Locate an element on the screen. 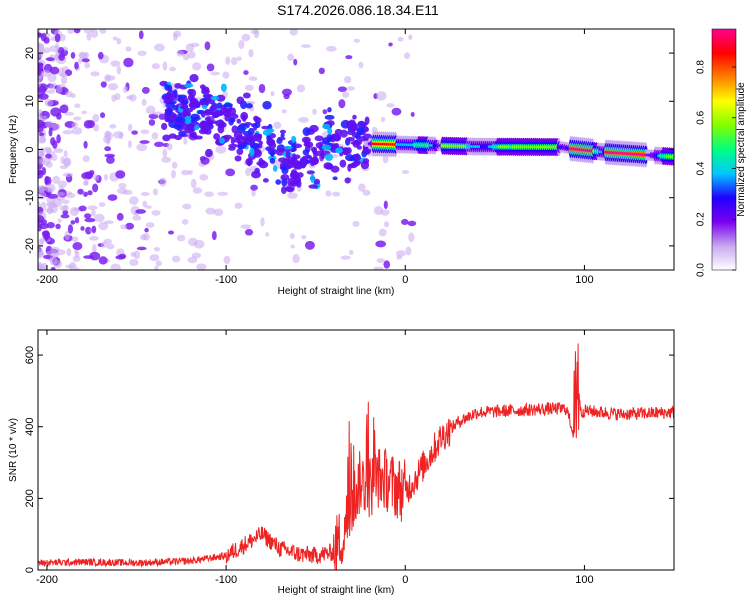 The width and height of the screenshot is (750, 600). y-tick-label: 0 is located at coordinates (30, 570).